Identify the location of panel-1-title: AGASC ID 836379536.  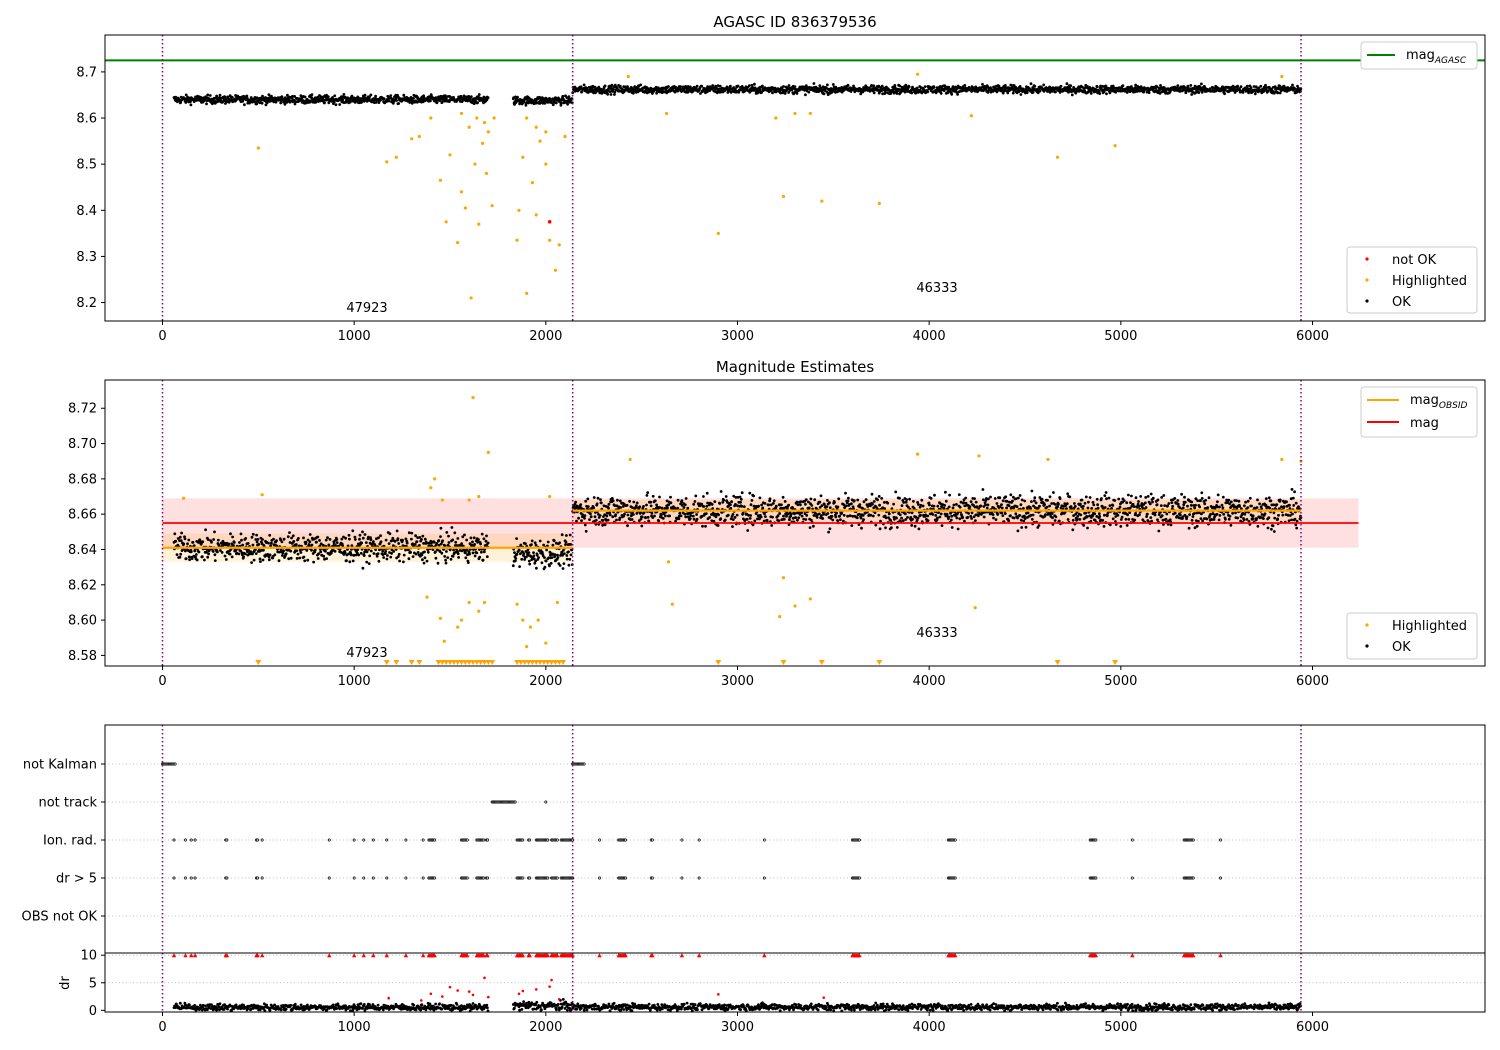
(794, 22).